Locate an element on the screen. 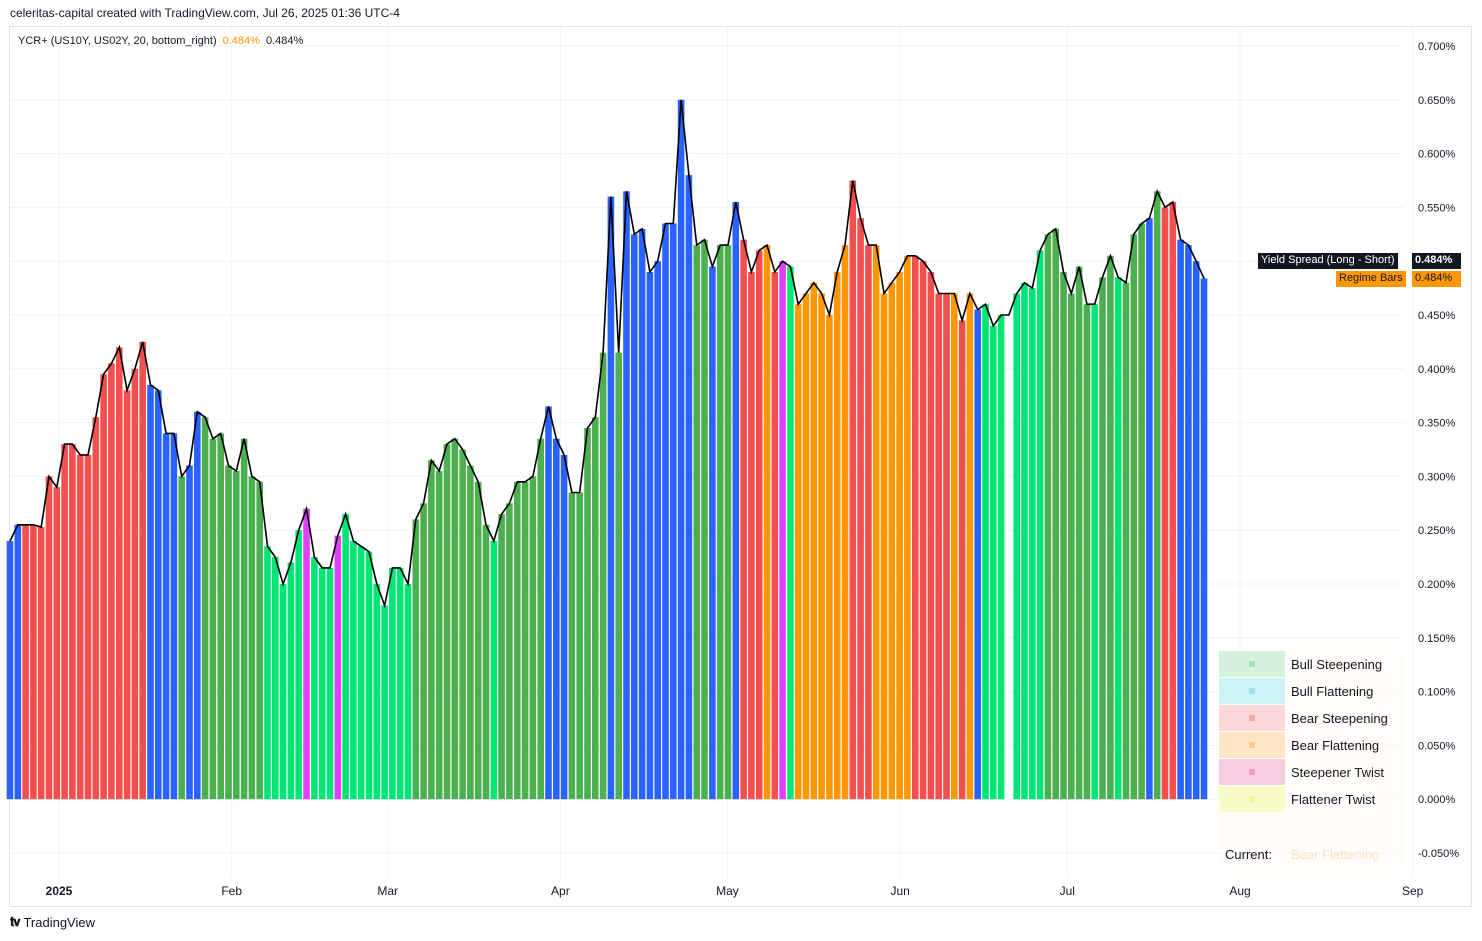 This screenshot has width=1482, height=941. y-tick-label: -0.050% is located at coordinates (1438, 854).